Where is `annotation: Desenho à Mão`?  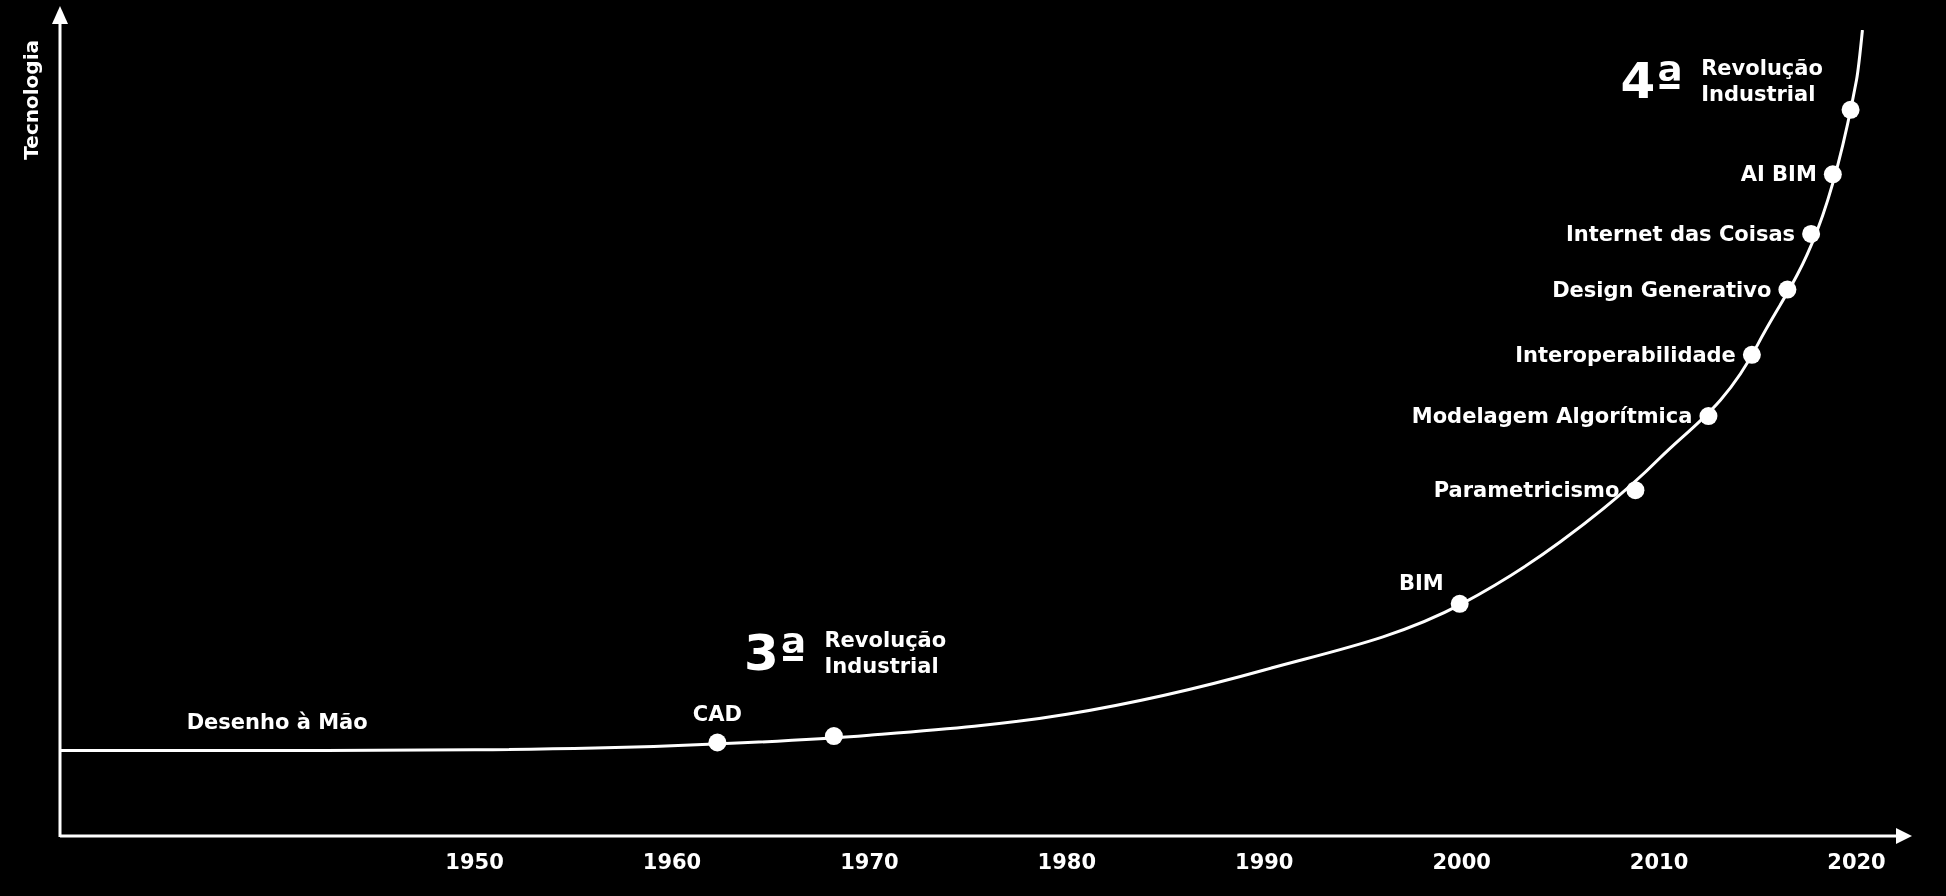 annotation: Desenho à Mão is located at coordinates (277, 721).